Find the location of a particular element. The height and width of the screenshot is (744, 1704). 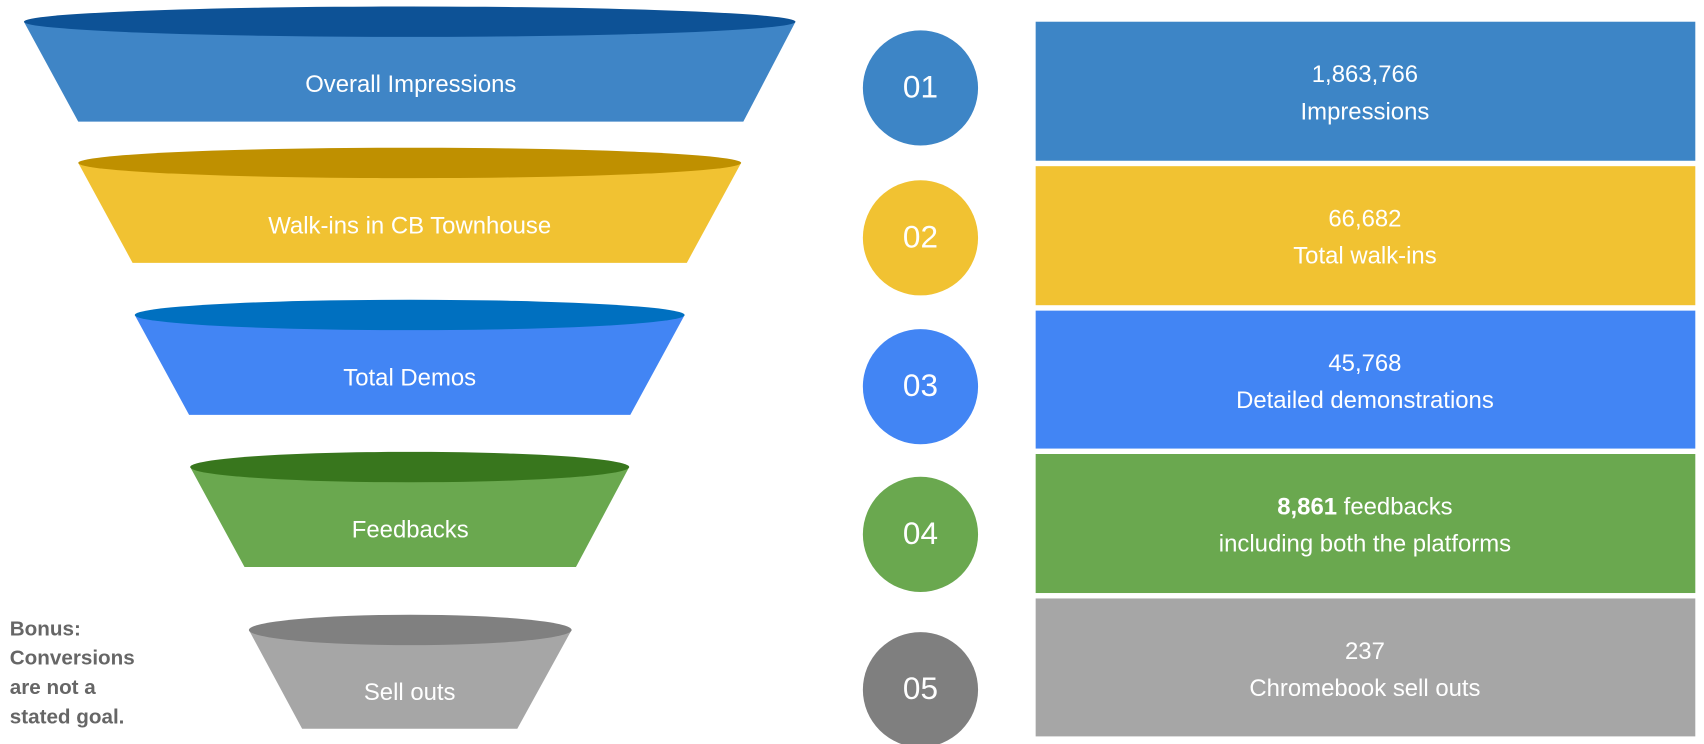

funnel-label: Feedbacks is located at coordinates (410, 529).